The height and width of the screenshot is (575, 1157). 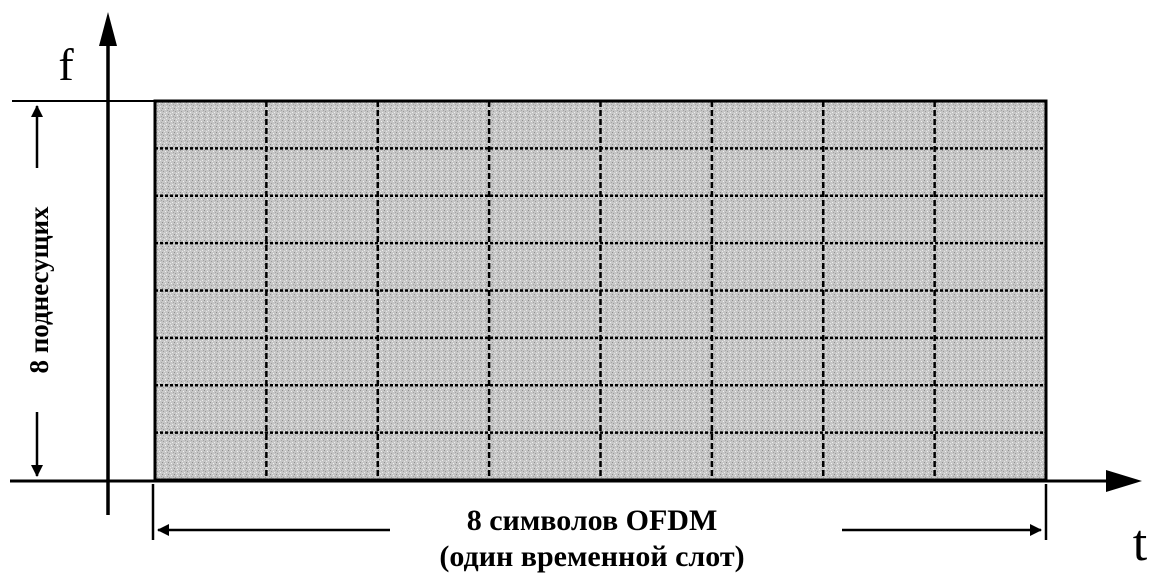 I want to click on subcarriers-label: 8 поднесущих, so click(x=39, y=290).